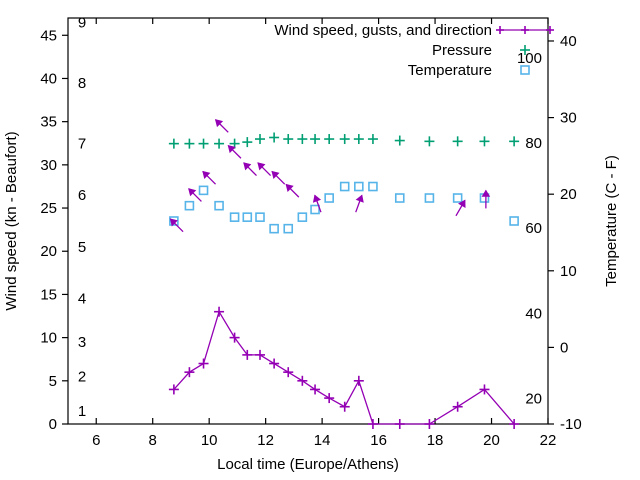 Image resolution: width=640 pixels, height=480 pixels. Describe the element at coordinates (571, 424) in the screenshot. I see `y-right-outer-tick-label: -10` at that location.